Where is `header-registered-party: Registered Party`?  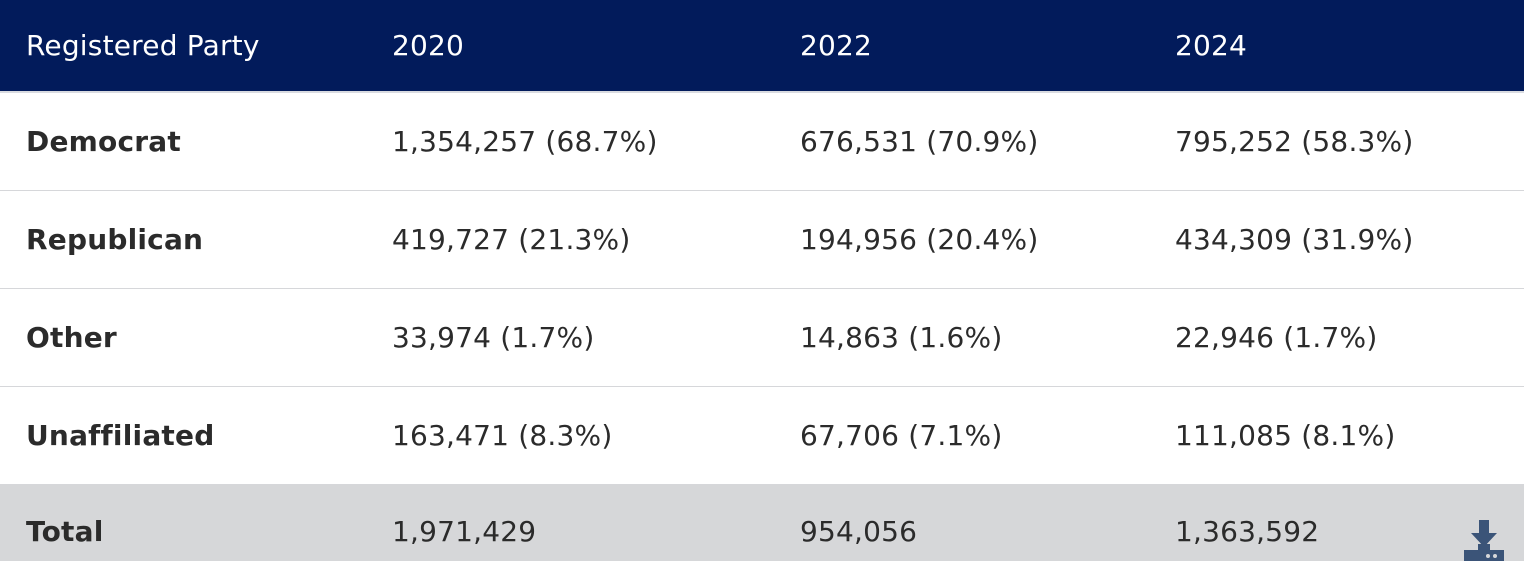
header-registered-party: Registered Party is located at coordinates (143, 45).